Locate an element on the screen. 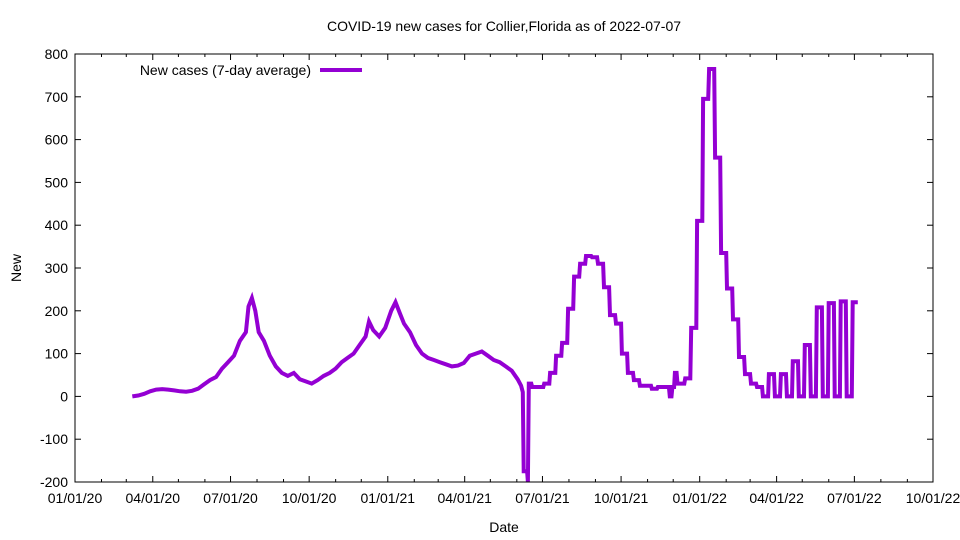  x-tick-label: 01/01/20 is located at coordinates (75, 498).